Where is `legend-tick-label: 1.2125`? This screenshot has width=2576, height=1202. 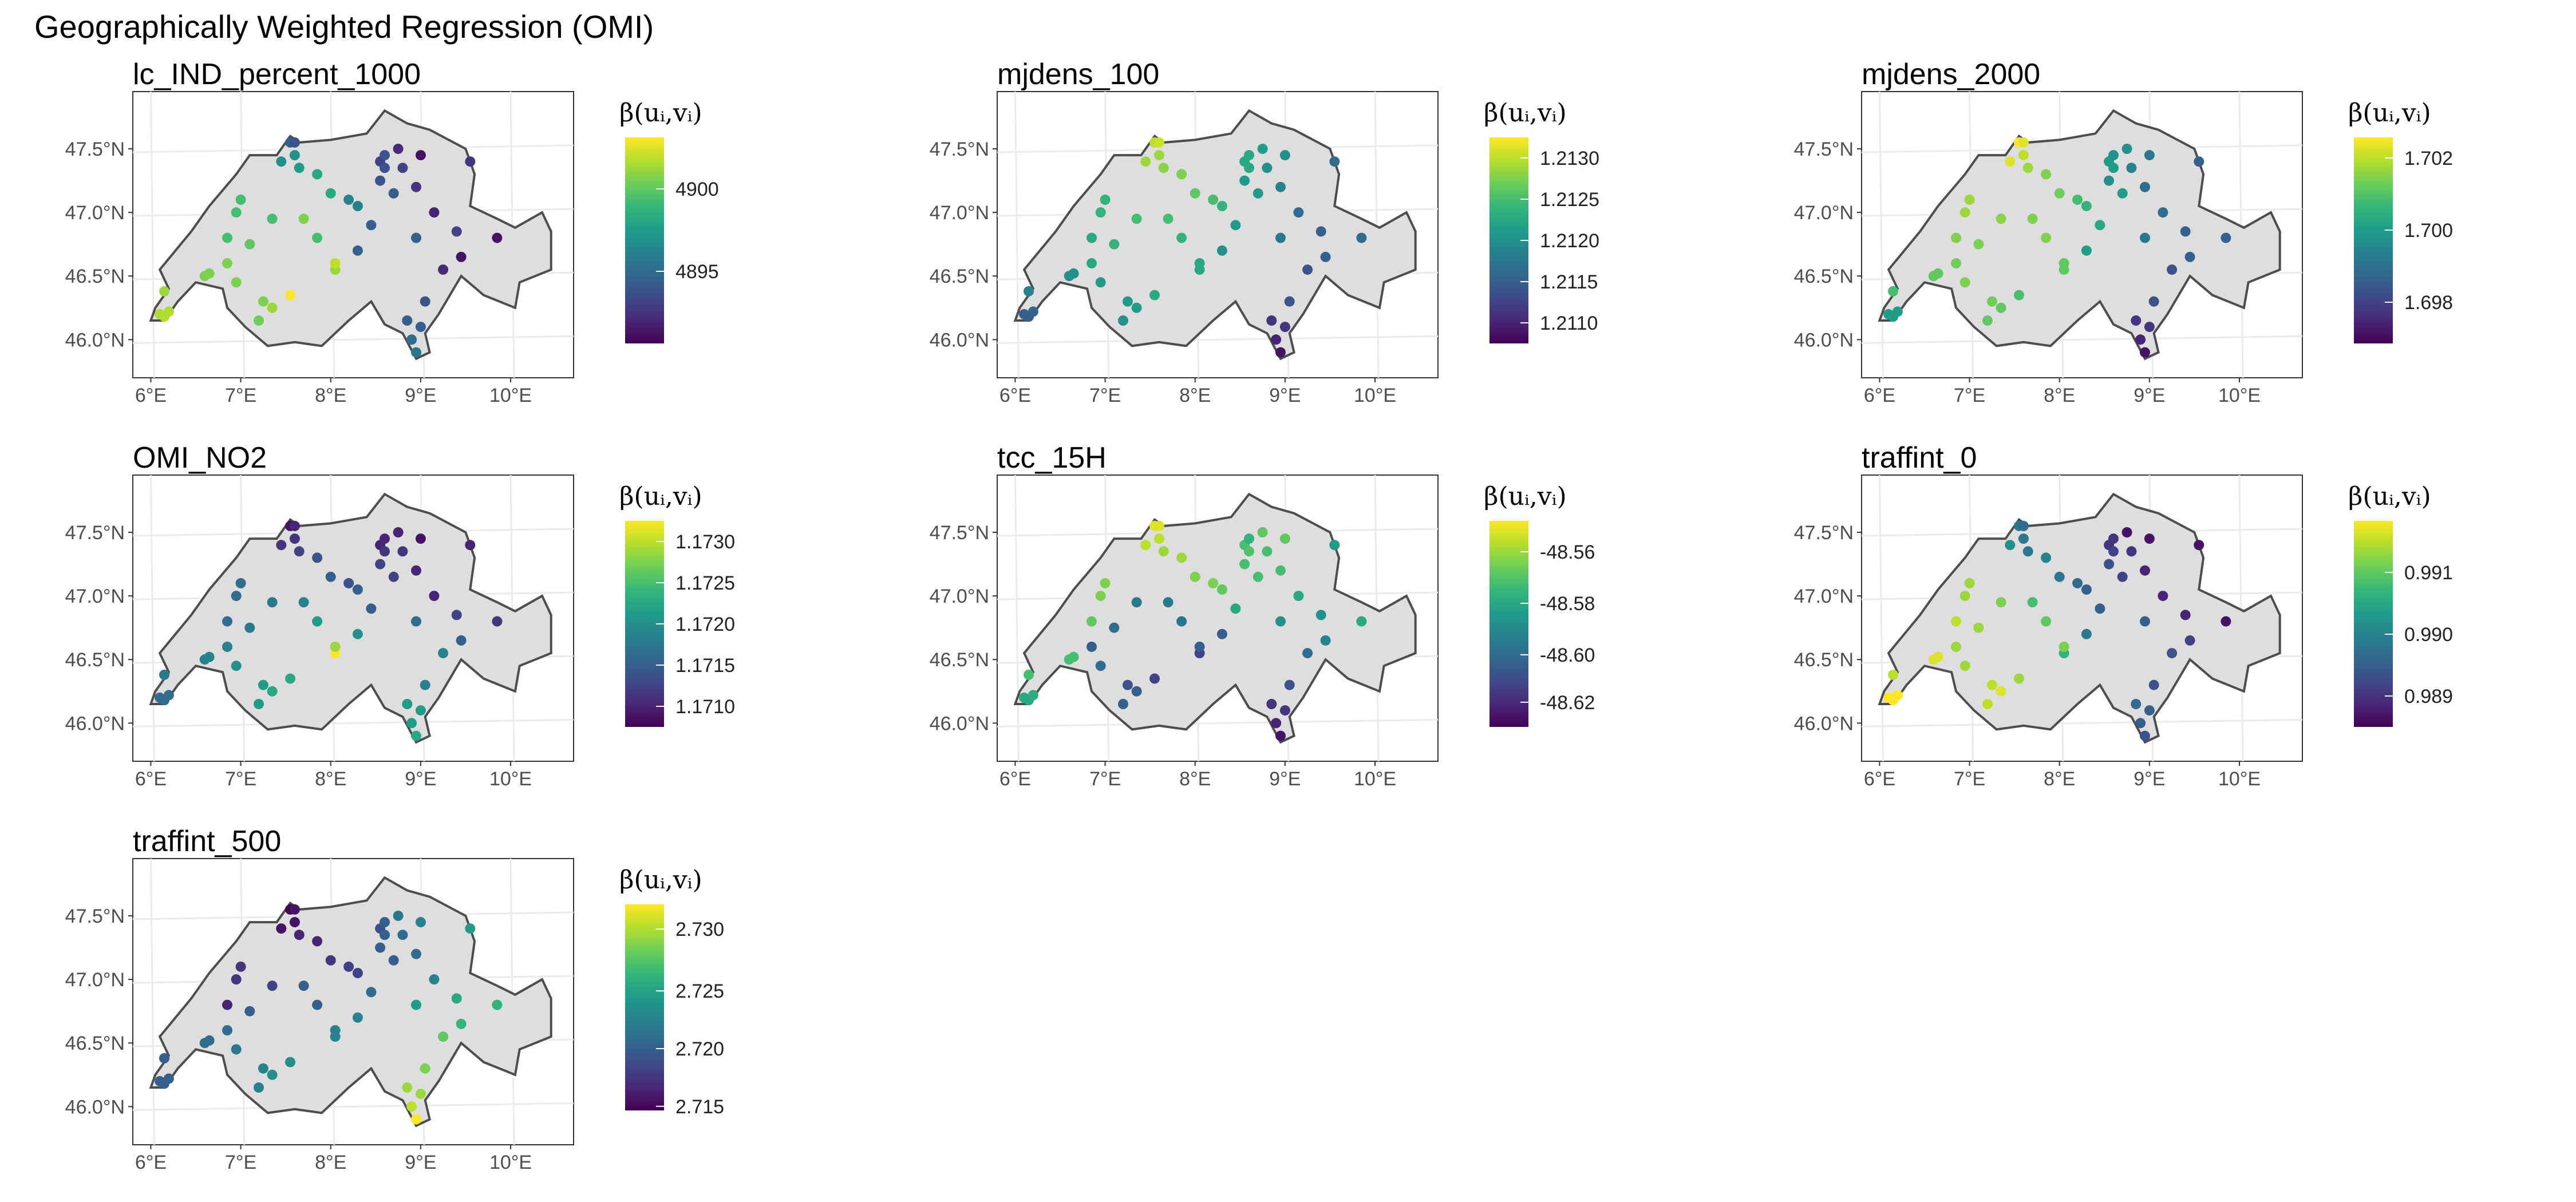 legend-tick-label: 1.2125 is located at coordinates (1569, 200).